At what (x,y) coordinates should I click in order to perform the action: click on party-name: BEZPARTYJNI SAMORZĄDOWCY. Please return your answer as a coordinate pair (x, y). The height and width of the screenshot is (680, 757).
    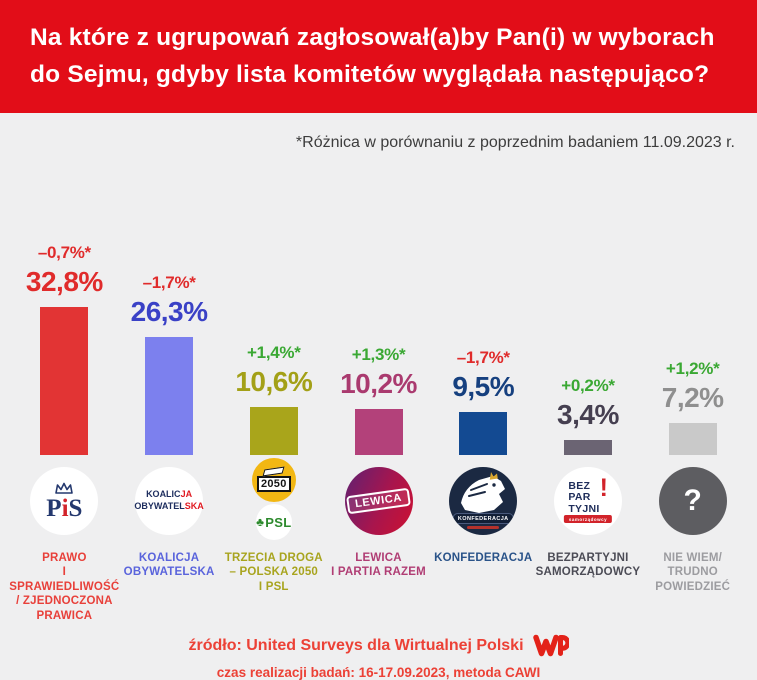
    Looking at the image, I should click on (588, 565).